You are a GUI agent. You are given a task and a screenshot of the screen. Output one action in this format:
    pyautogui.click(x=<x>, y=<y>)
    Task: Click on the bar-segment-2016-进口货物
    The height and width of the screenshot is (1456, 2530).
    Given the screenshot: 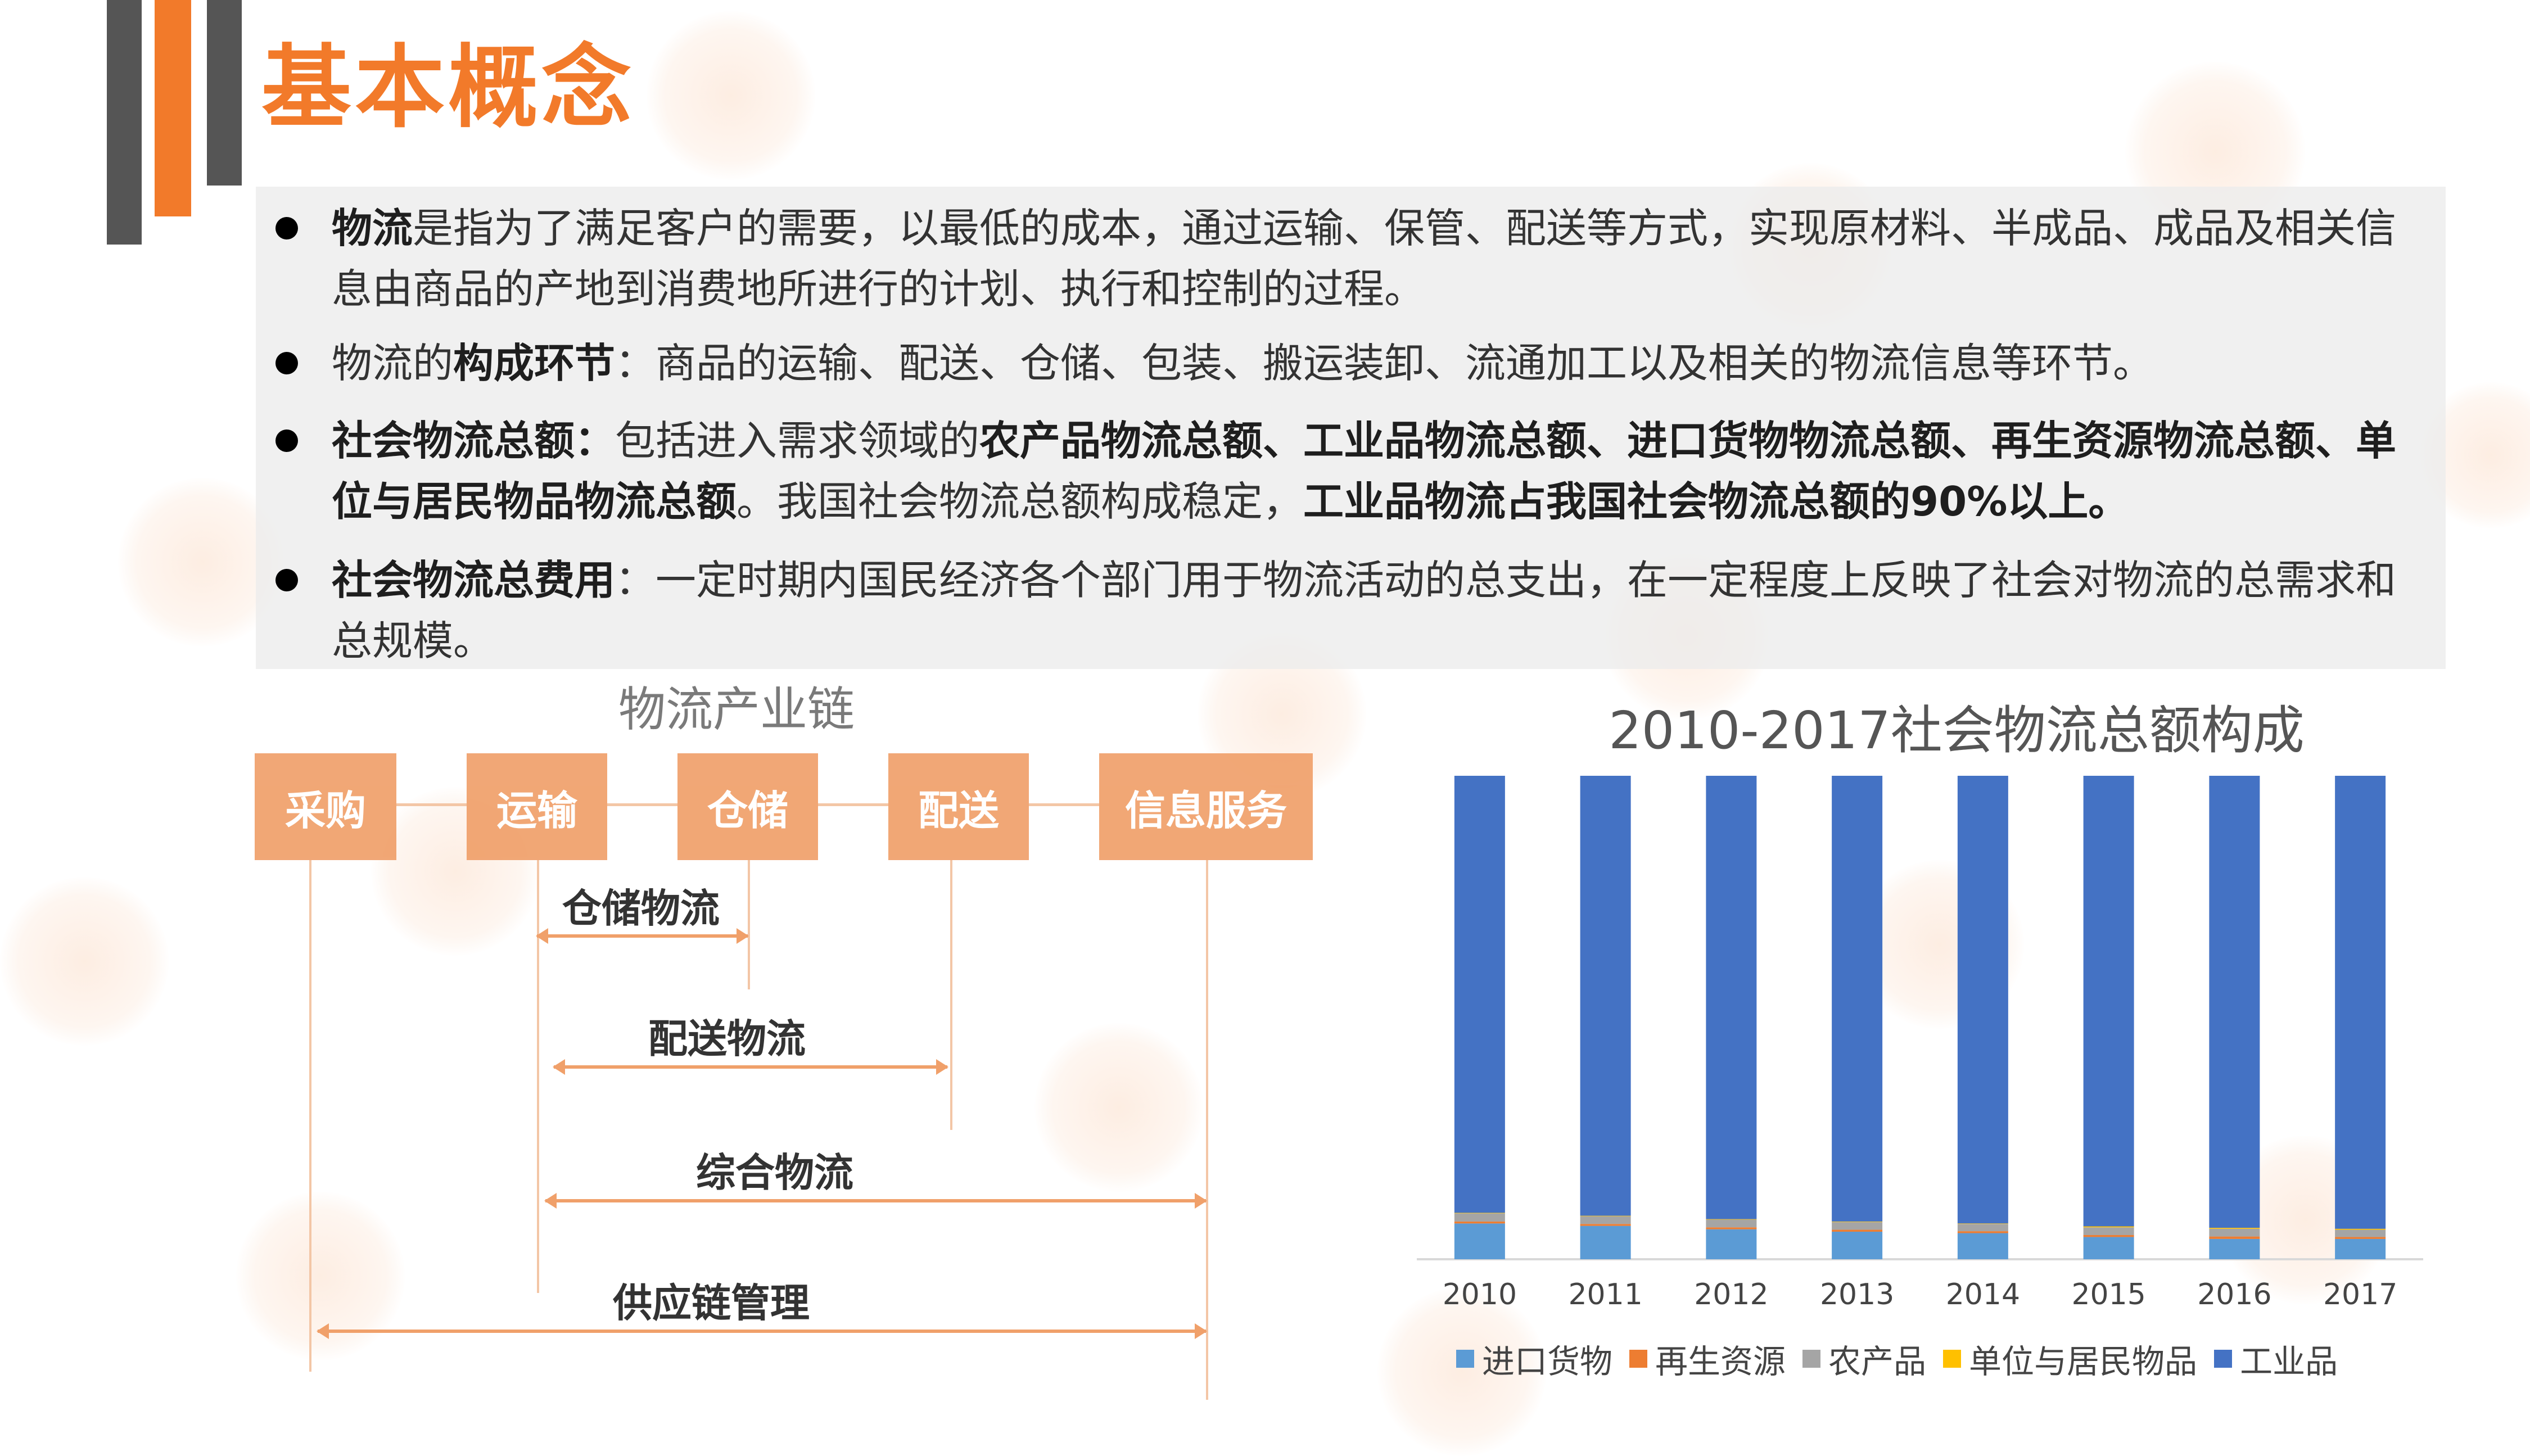 What is the action you would take?
    pyautogui.click(x=2234, y=1248)
    